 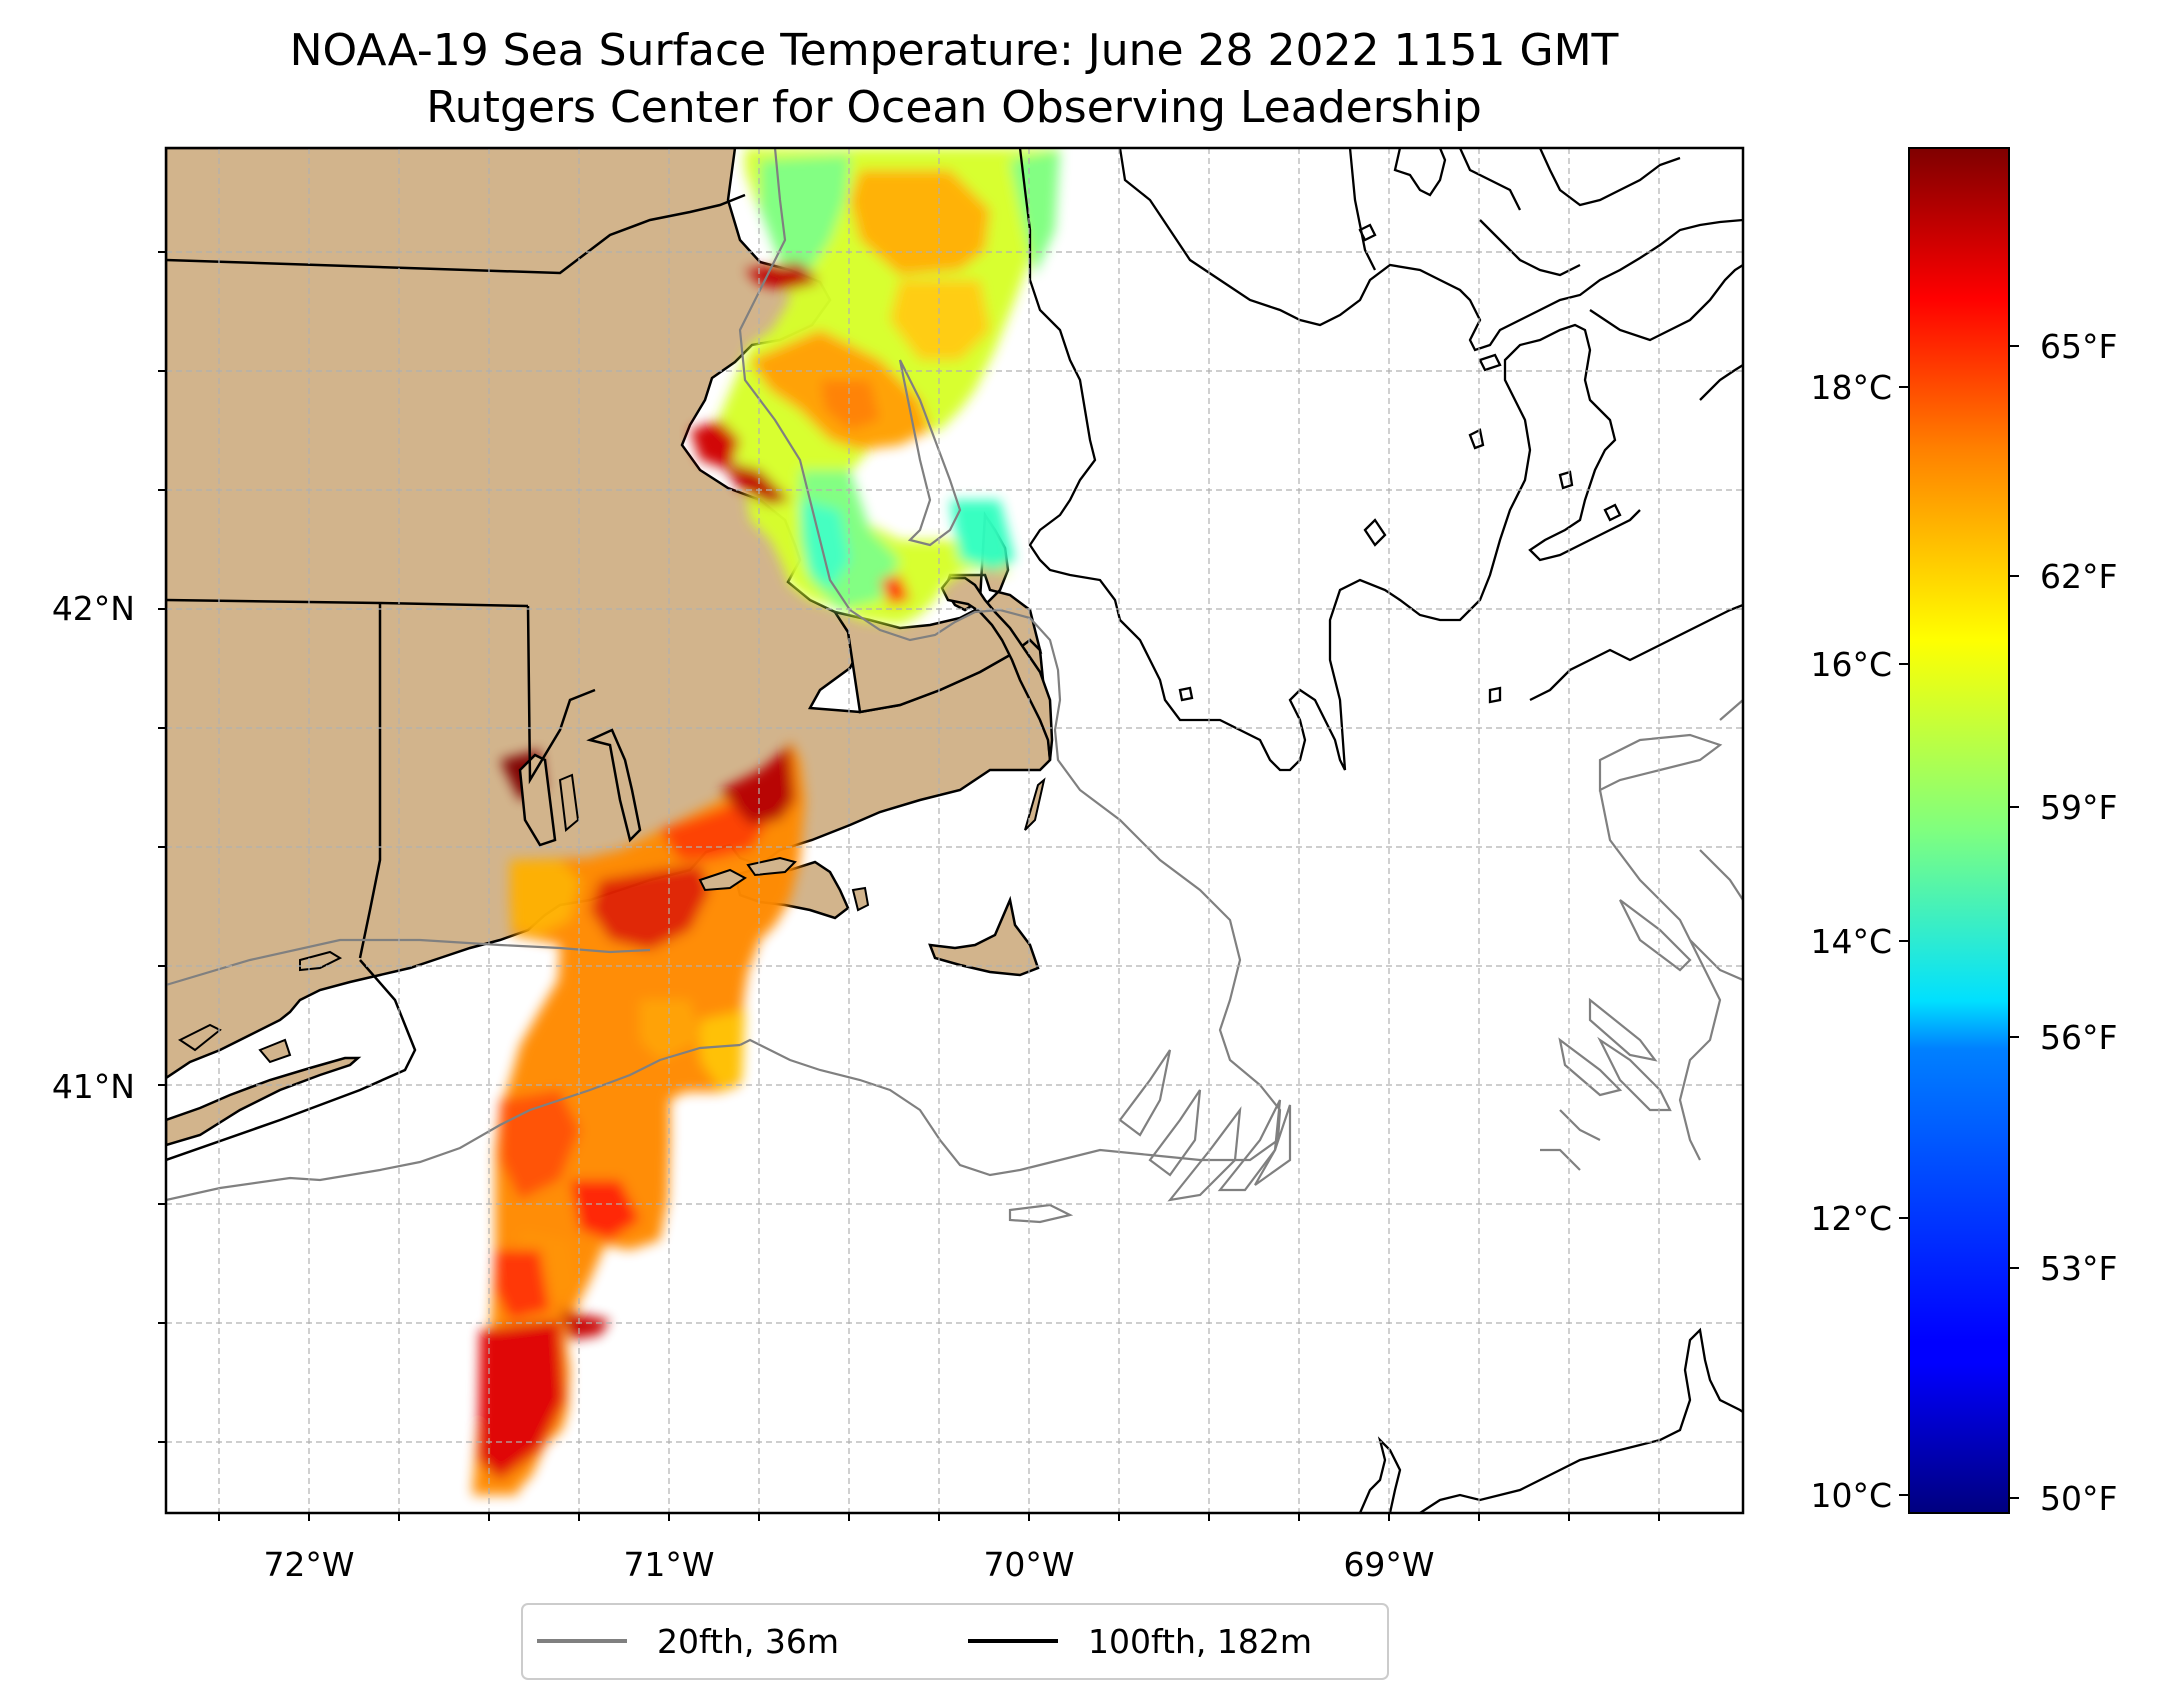 What do you see at coordinates (2078, 1268) in the screenshot?
I see `colorbar-f-label-53: 53°F` at bounding box center [2078, 1268].